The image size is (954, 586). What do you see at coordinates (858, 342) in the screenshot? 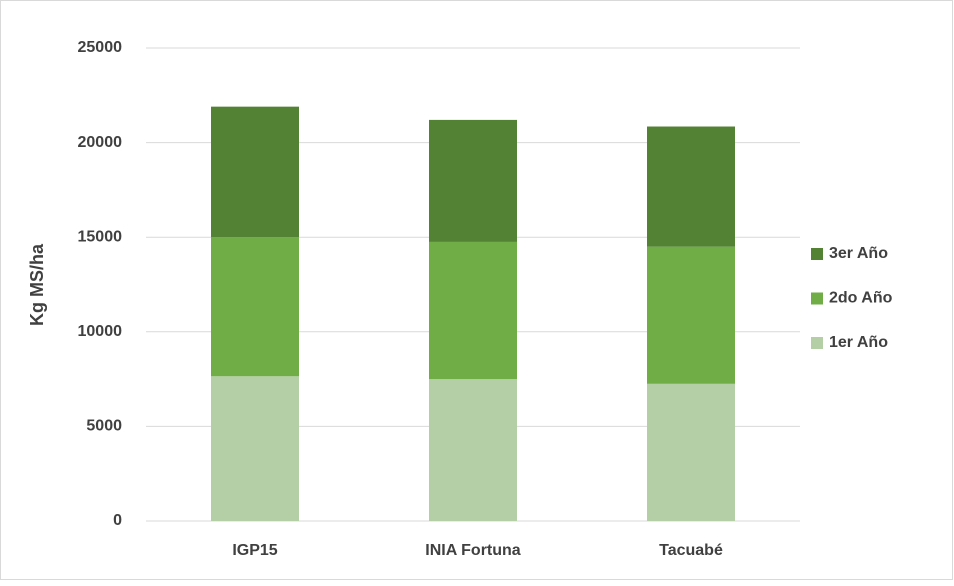
I see `legend-label: 1er Año` at bounding box center [858, 342].